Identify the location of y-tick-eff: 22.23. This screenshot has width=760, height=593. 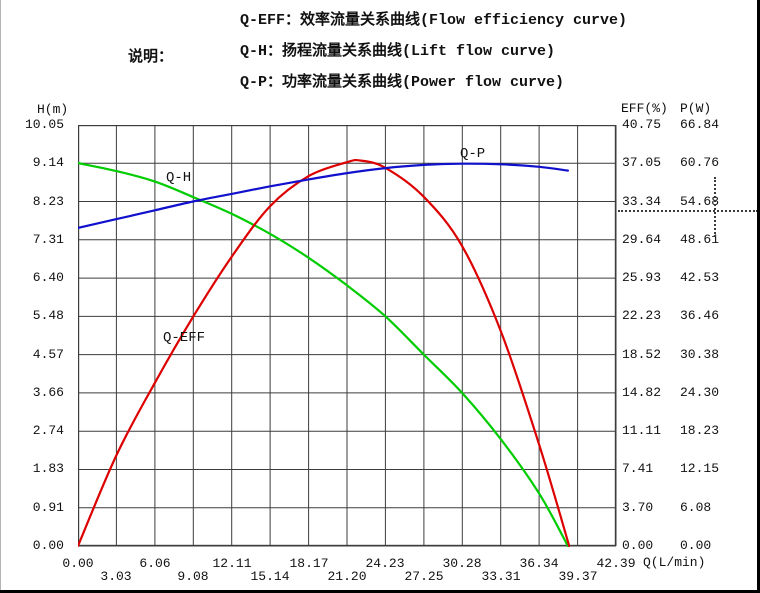
(642, 315).